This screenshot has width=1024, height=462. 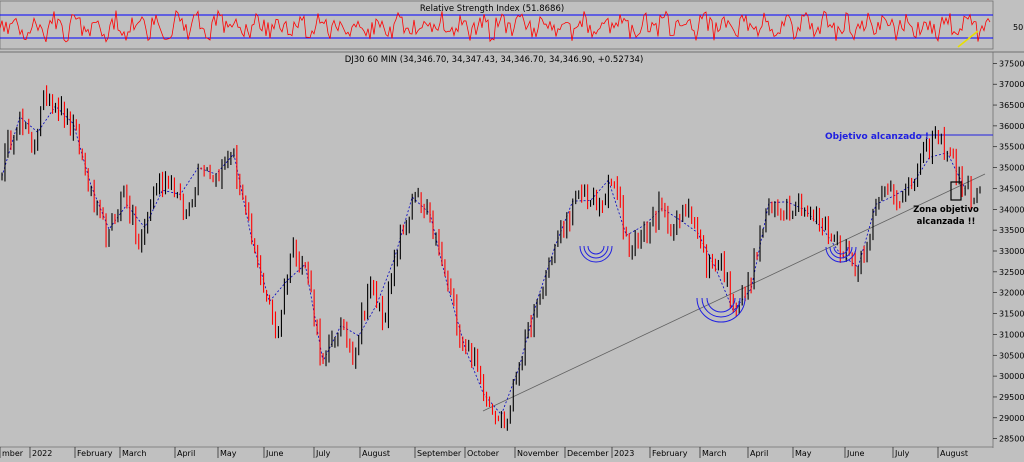 What do you see at coordinates (42, 453) in the screenshot?
I see `x-tick-label: 2022` at bounding box center [42, 453].